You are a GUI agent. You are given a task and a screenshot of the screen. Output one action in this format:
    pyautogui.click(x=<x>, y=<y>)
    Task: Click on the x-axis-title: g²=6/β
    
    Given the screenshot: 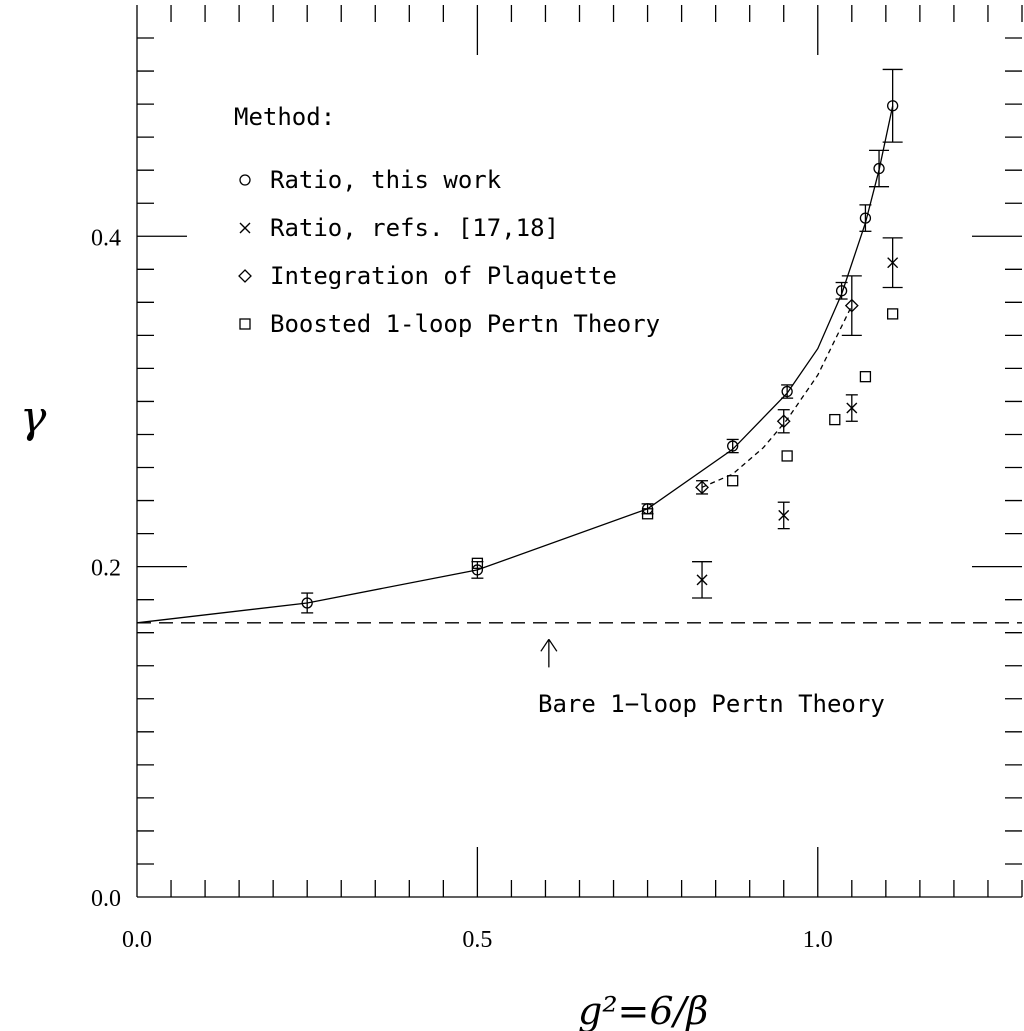 What is the action you would take?
    pyautogui.click(x=643, y=1010)
    